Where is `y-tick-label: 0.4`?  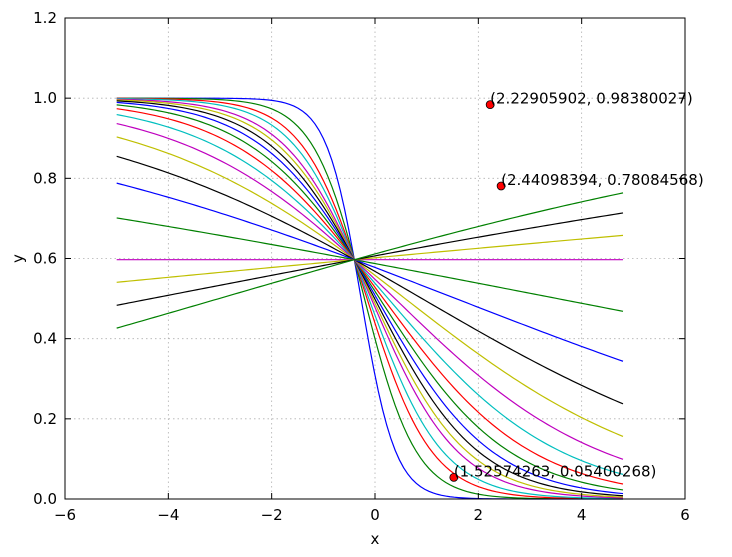 y-tick-label: 0.4 is located at coordinates (45, 339).